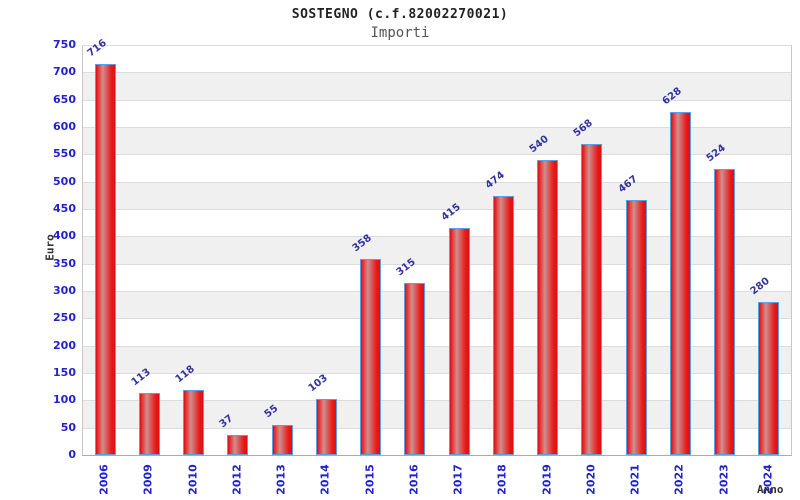  What do you see at coordinates (64, 318) in the screenshot?
I see `y-tick-label: 250` at bounding box center [64, 318].